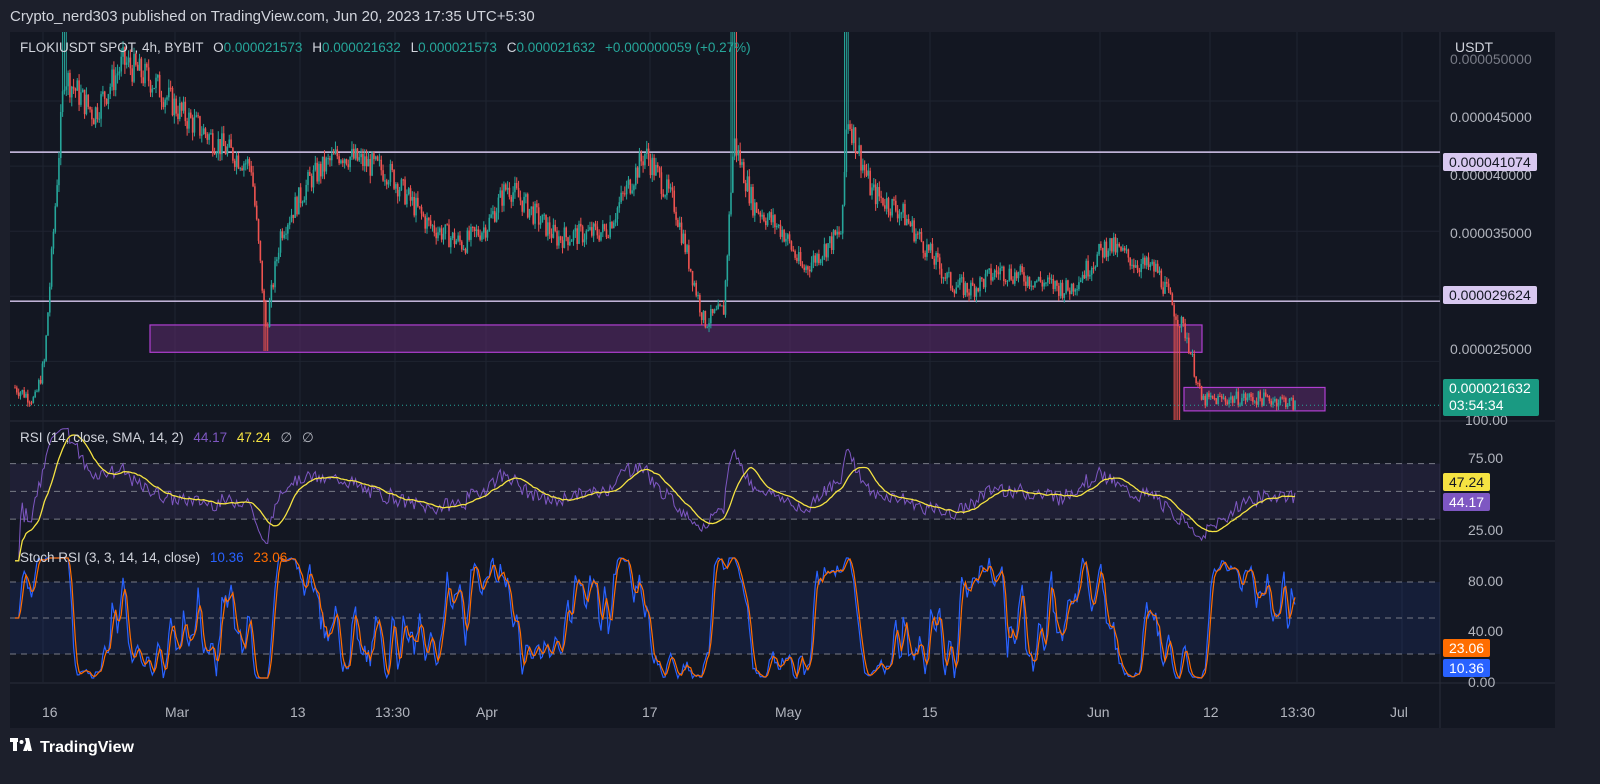  What do you see at coordinates (112, 47) in the screenshot?
I see `symbol-label: FLOKIUSDT SPOT, 4h, BYBIT` at bounding box center [112, 47].